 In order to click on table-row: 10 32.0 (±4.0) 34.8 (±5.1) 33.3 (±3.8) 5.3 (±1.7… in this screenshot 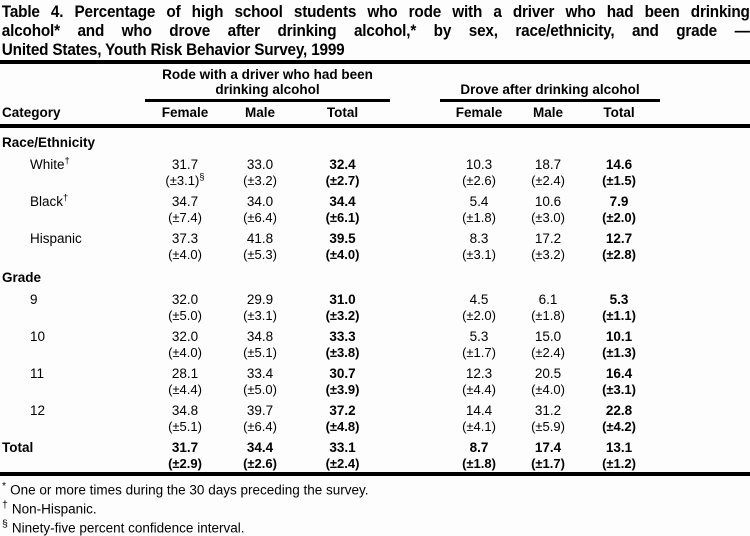, I will do `click(375, 342)`.